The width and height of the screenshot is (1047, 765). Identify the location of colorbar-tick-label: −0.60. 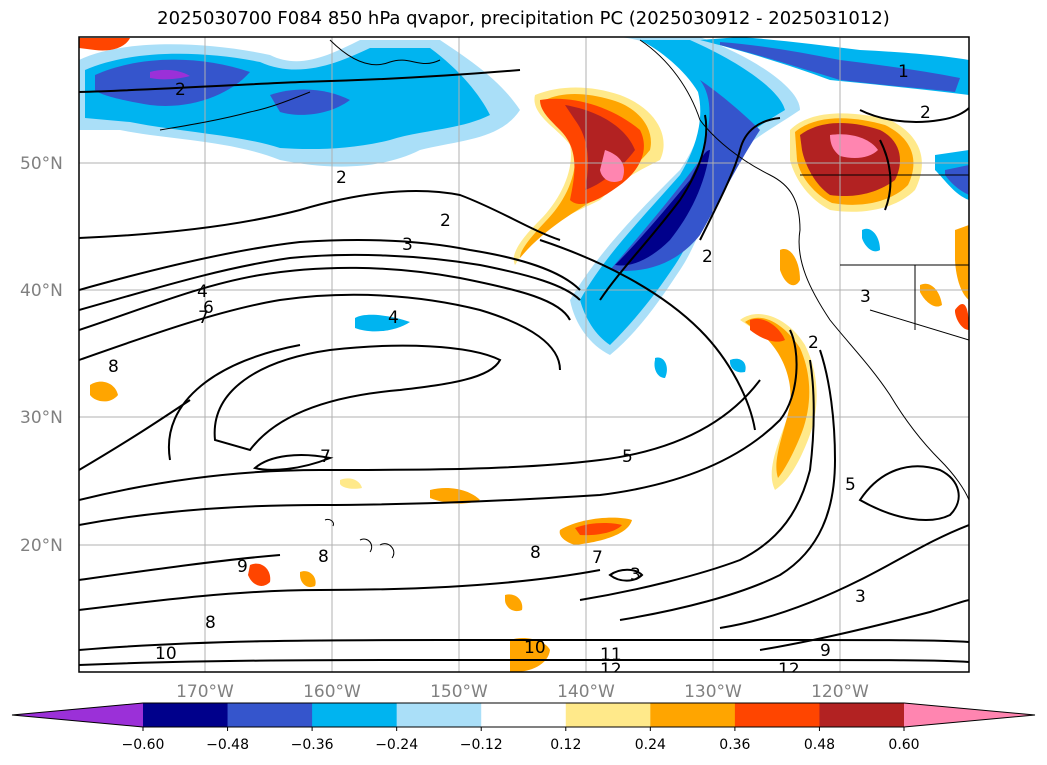
(143, 745).